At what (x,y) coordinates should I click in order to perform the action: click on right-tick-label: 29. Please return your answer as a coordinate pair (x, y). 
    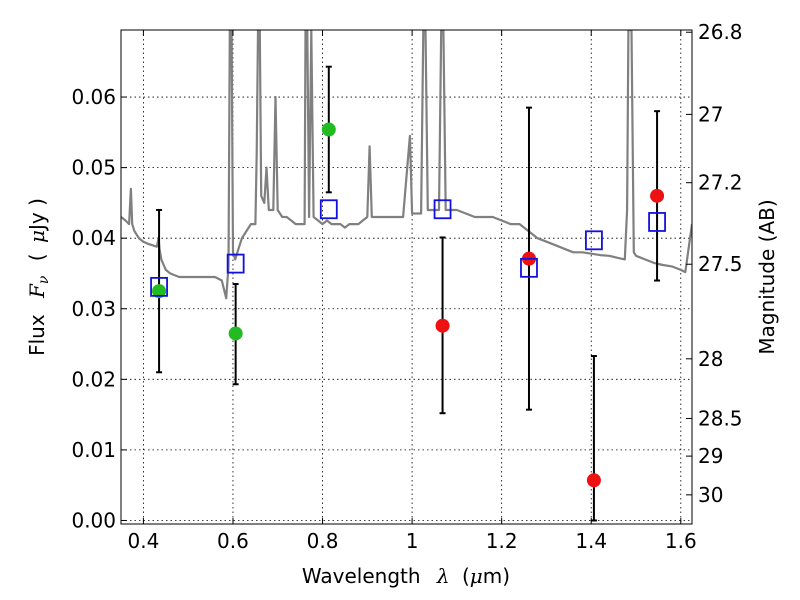
    Looking at the image, I should click on (710, 456).